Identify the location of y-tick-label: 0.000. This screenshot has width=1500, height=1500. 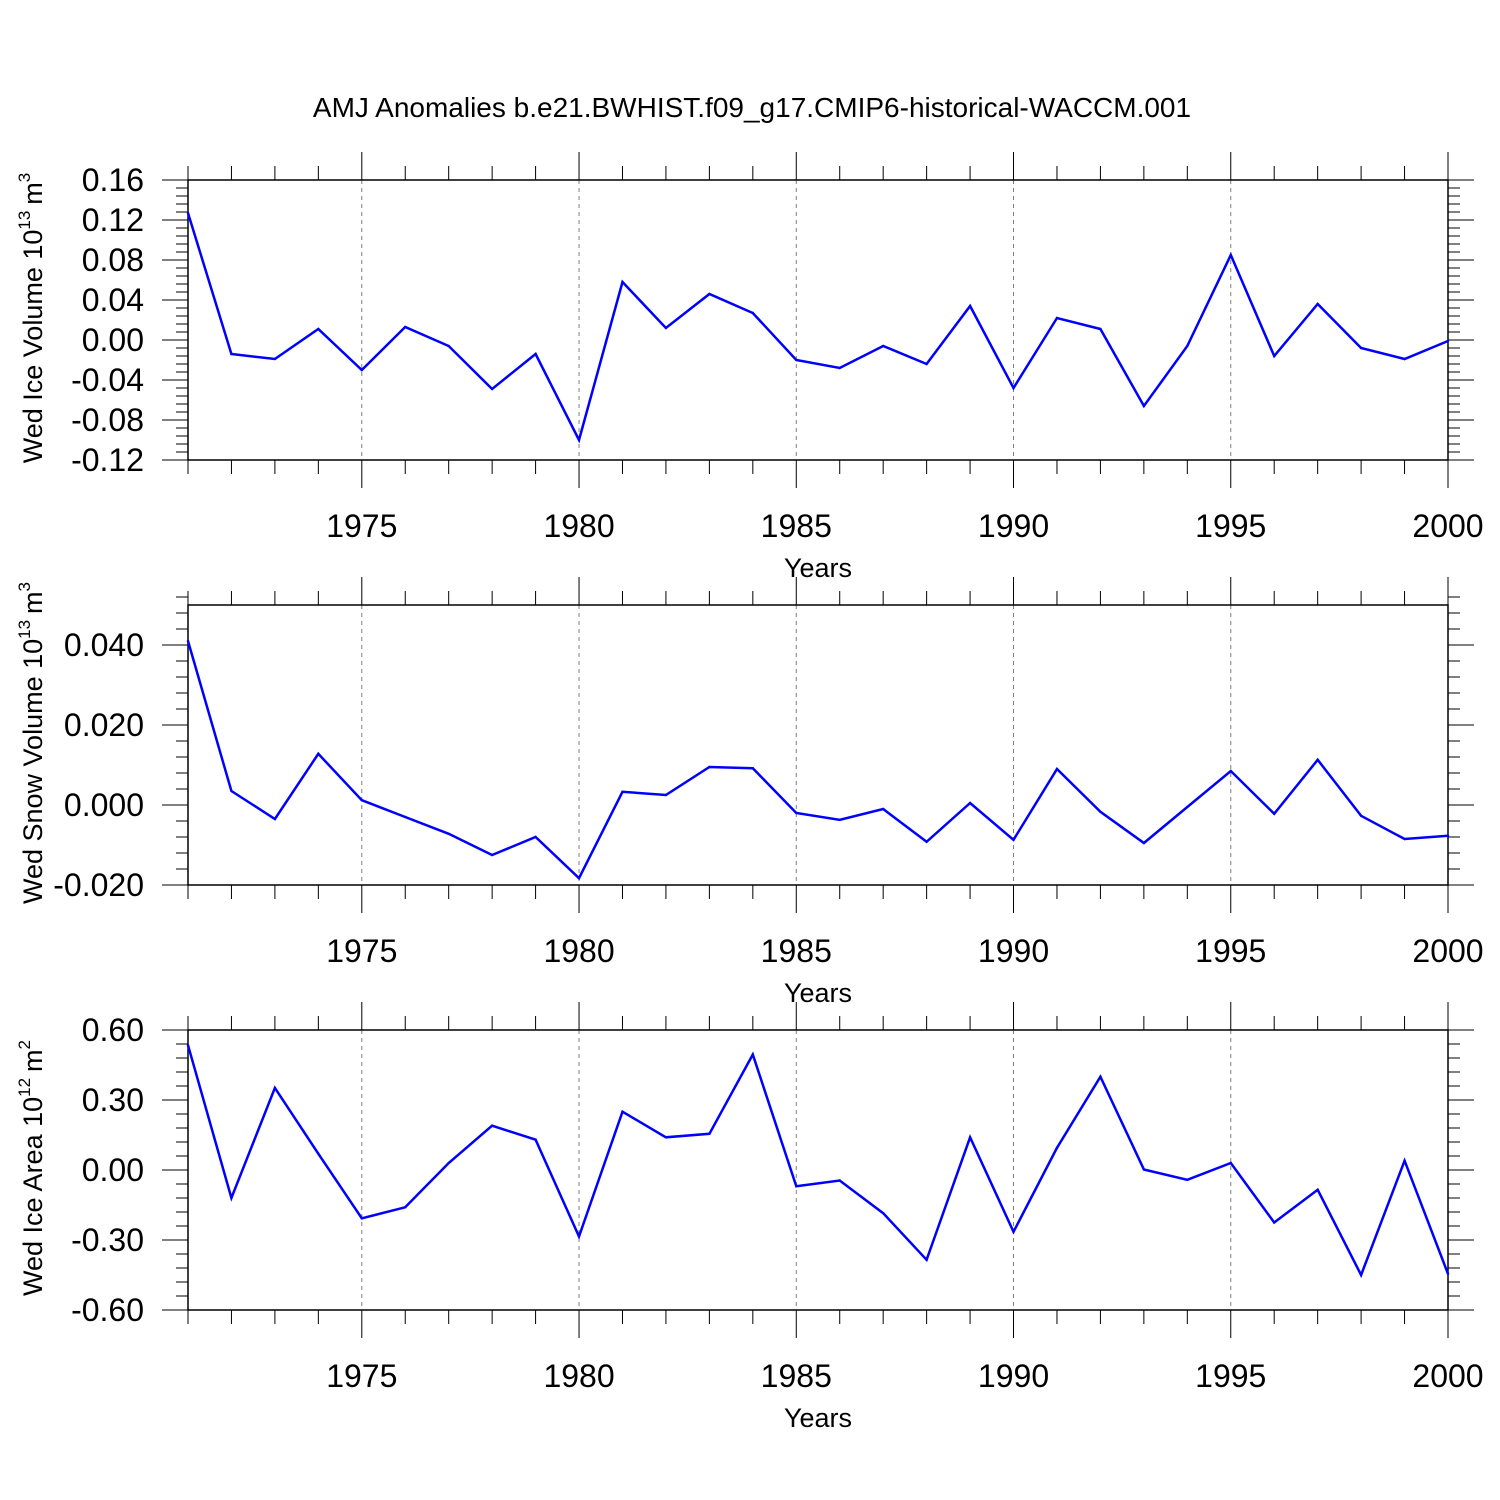
(104, 805).